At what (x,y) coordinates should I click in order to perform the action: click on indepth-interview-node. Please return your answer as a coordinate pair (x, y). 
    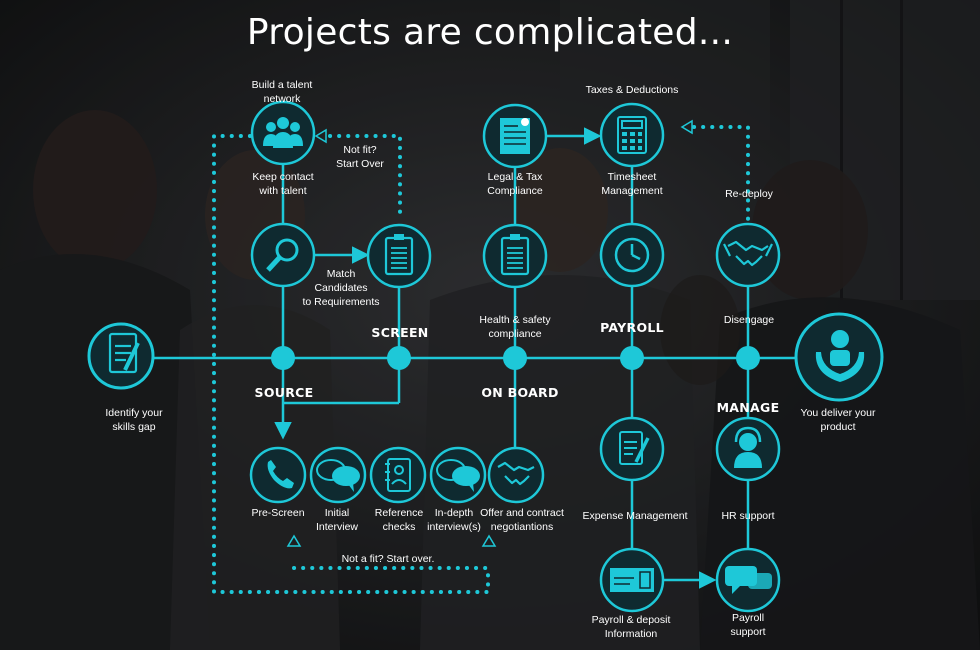
    Looking at the image, I should click on (458, 475).